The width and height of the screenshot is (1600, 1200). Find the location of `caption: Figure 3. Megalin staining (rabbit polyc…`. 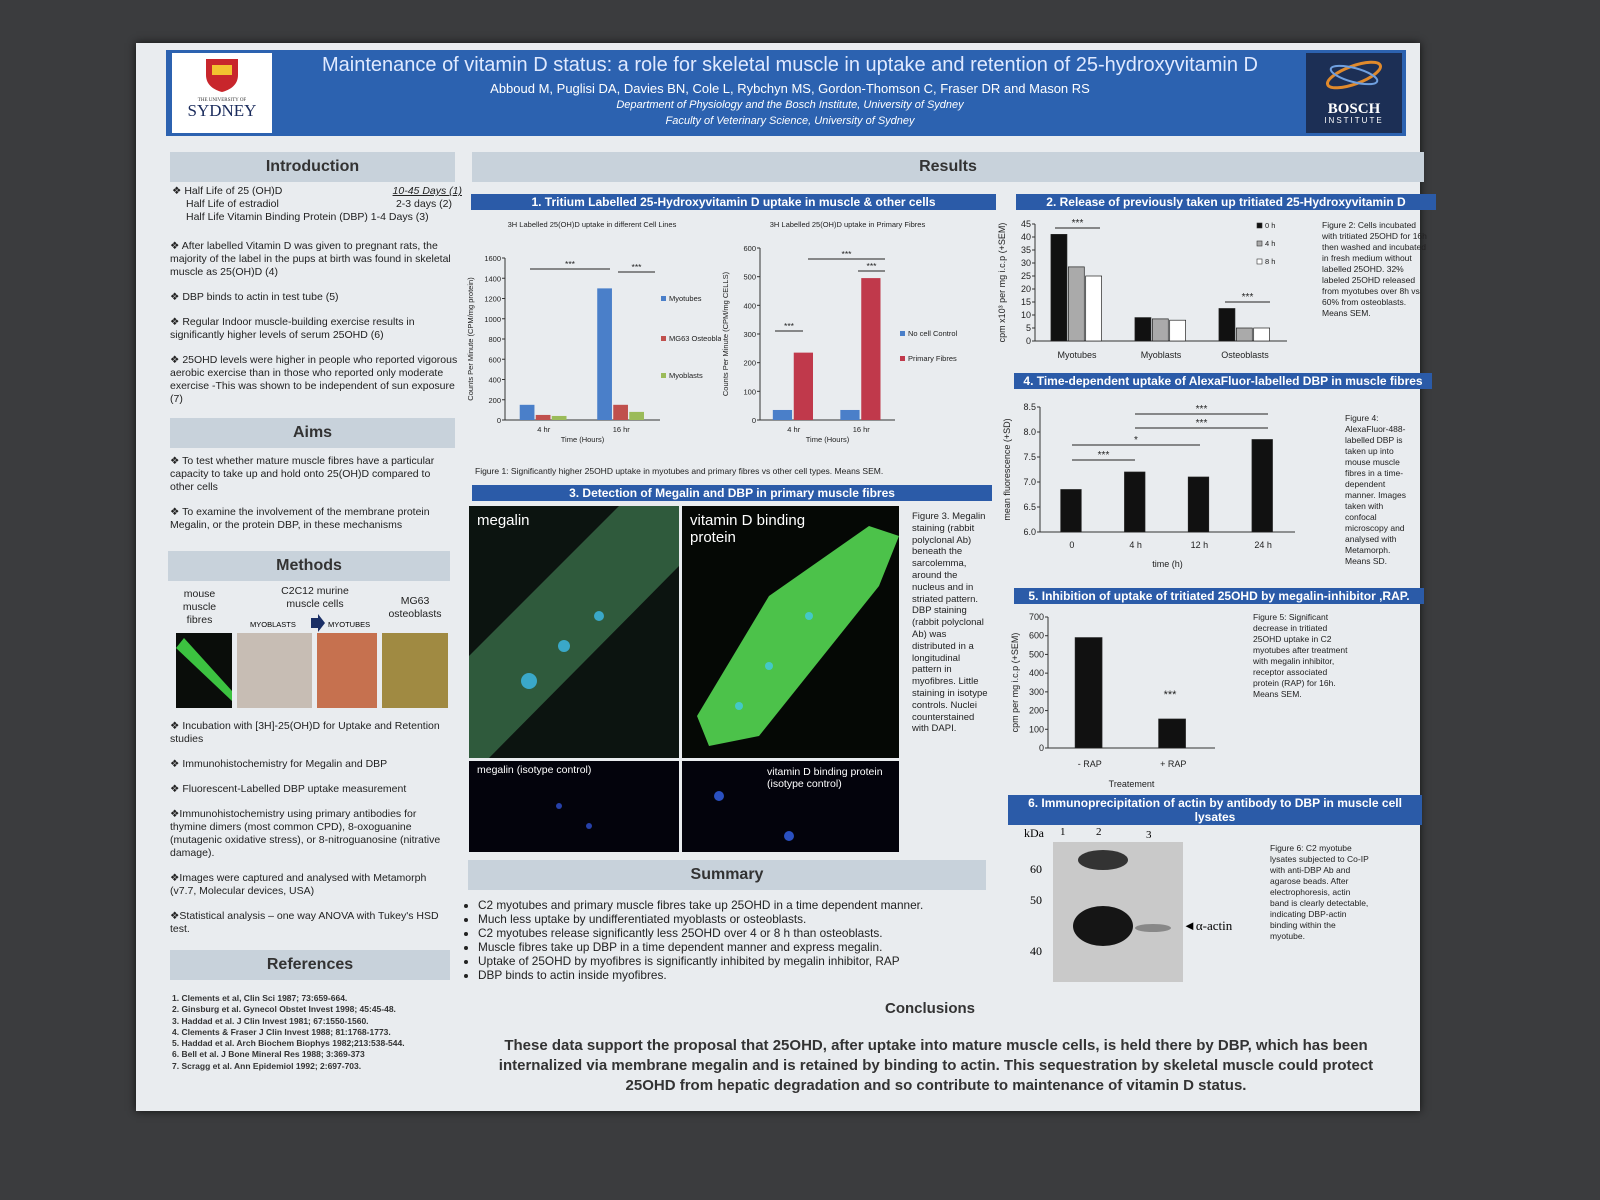

caption: Figure 3. Megalin staining (rabbit polyc… is located at coordinates (950, 623).